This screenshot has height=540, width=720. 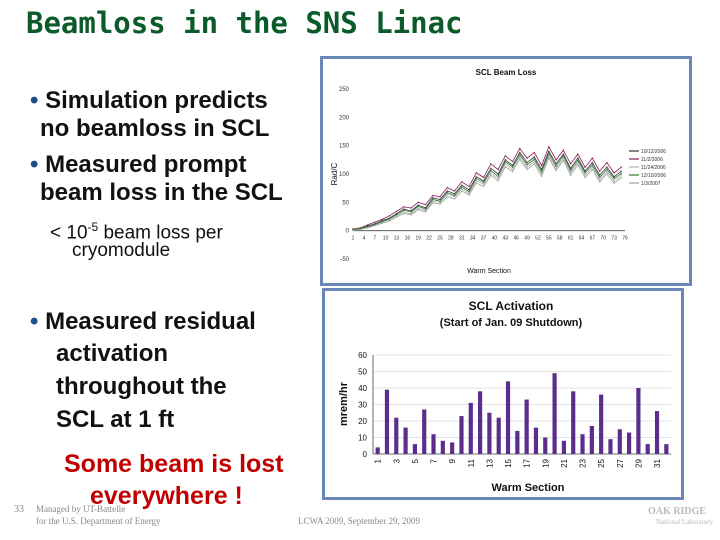 What do you see at coordinates (511, 323) in the screenshot?
I see `chart2-subtitle: (Start of Jan. 09 Shutdown)` at bounding box center [511, 323].